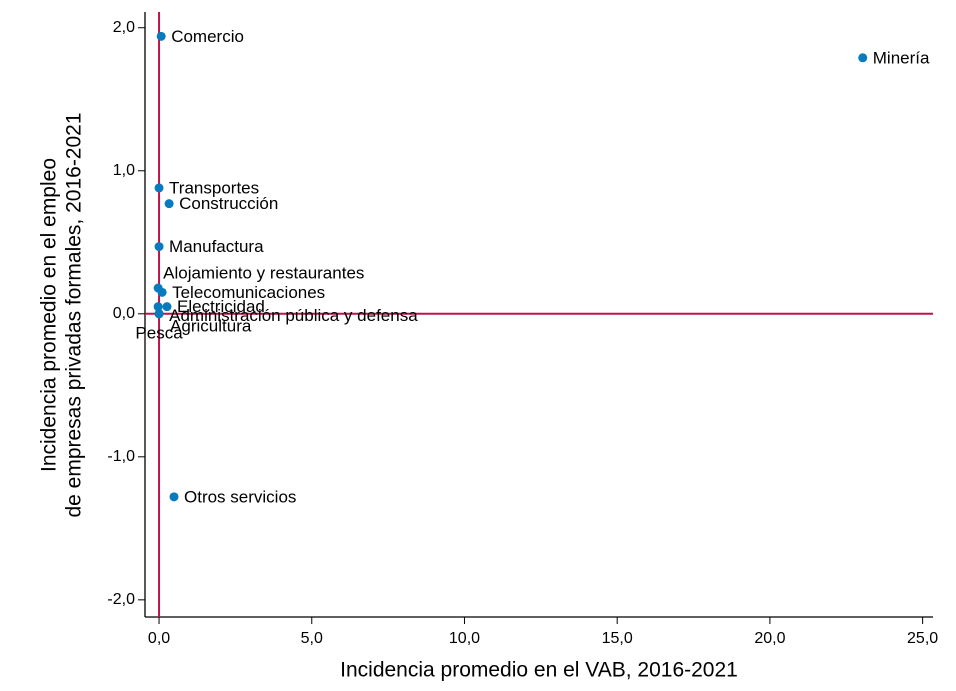  Describe the element at coordinates (539, 670) in the screenshot. I see `x-axis-label: Incidencia promedio en el VAB, 2016-2021` at that location.